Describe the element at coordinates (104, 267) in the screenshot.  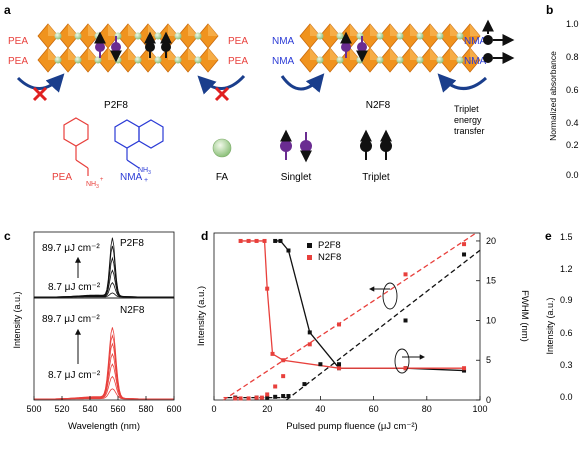
I see `spectrum-line` at that location.